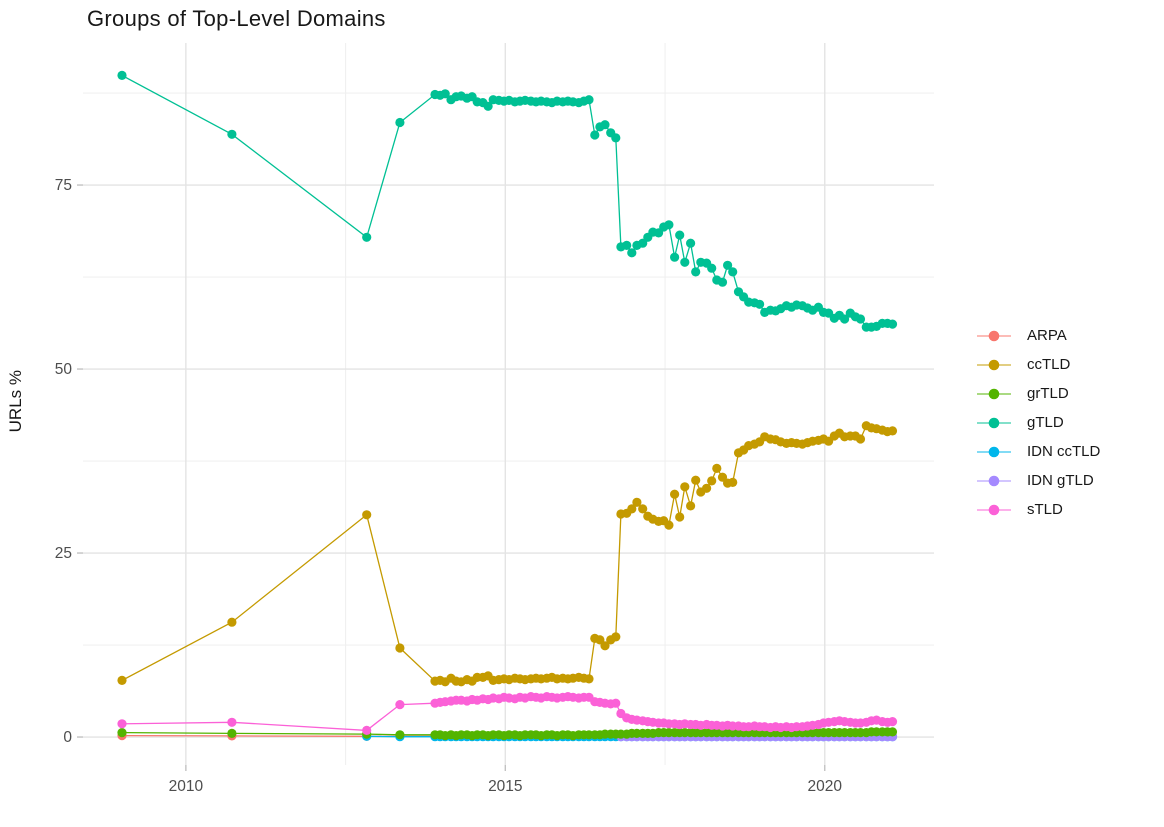 The image size is (1164, 827). Describe the element at coordinates (1049, 364) in the screenshot. I see `legend-label: ccTLD` at that location.